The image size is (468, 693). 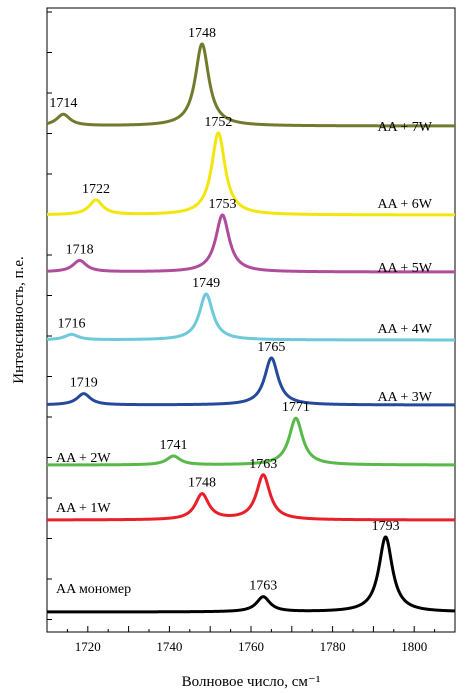 What do you see at coordinates (19, 320) in the screenshot?
I see `y-axis-label: Интенсивность, п.е.` at bounding box center [19, 320].